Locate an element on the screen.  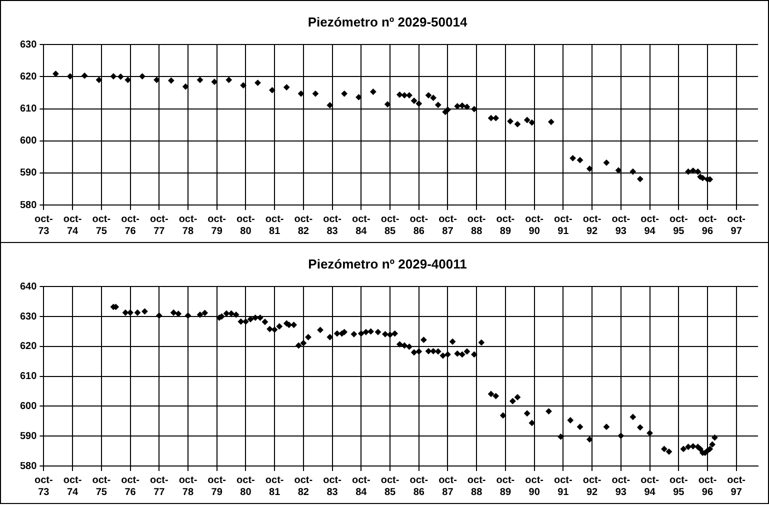
chart-title: Piezómetro nº 2029-40011 is located at coordinates (387, 264).